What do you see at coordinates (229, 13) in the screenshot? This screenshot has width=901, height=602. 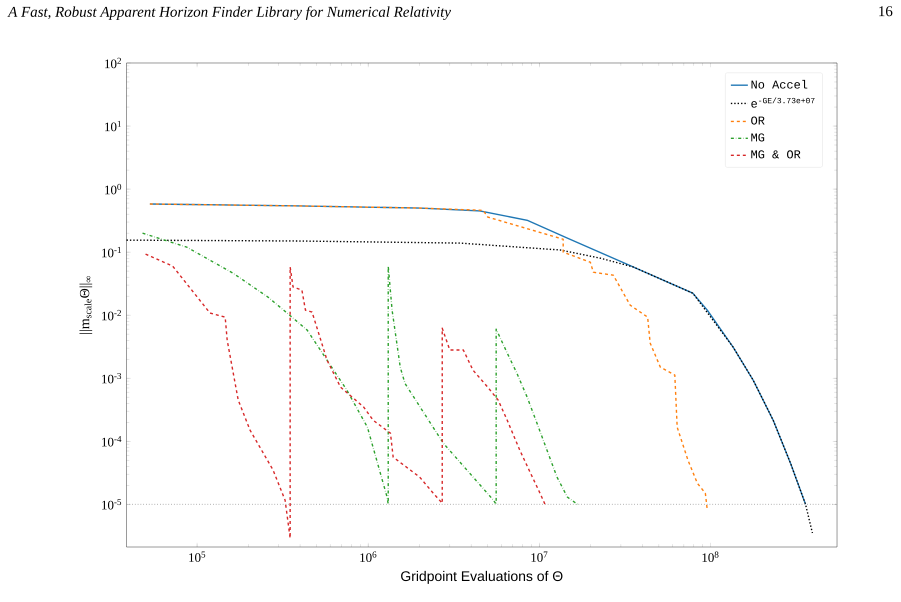 I see `text: A Fast, Robust Apparent Horizon Finder Library for Numerical Relativity` at bounding box center [229, 13].